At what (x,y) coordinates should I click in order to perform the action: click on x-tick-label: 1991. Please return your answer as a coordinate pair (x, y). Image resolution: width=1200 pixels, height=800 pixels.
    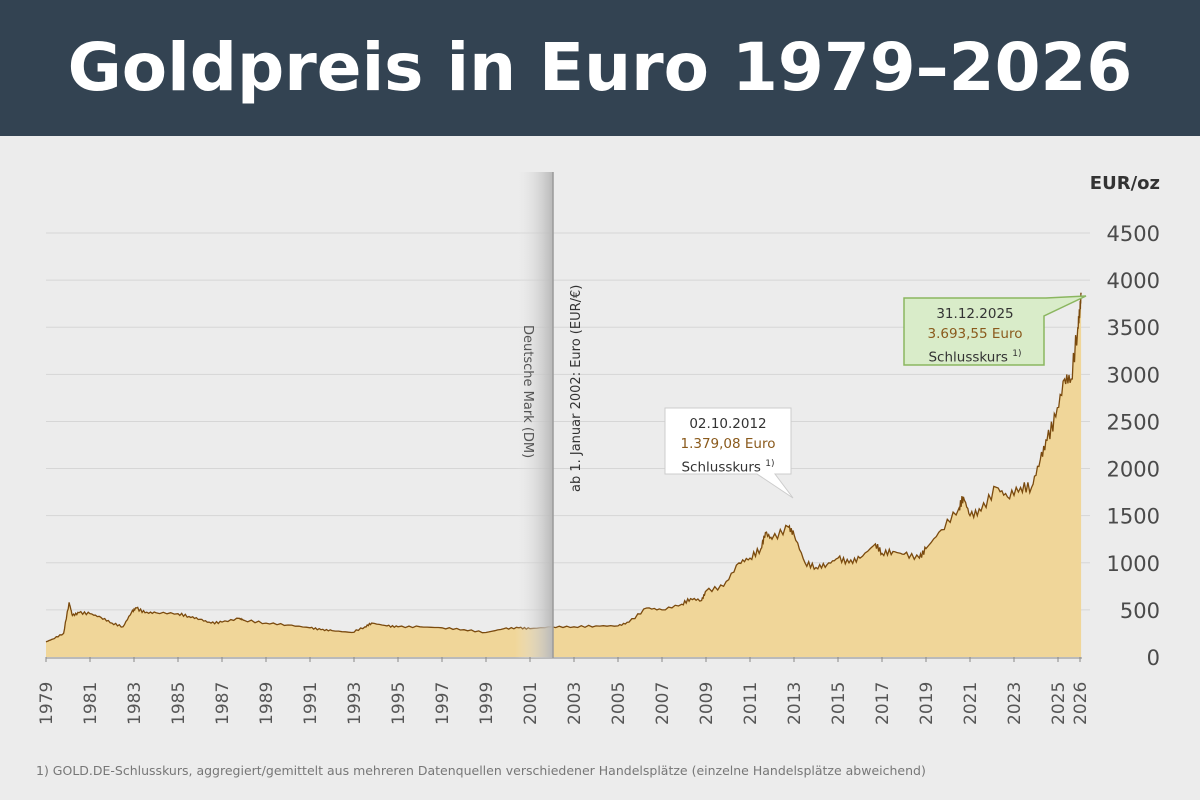
    Looking at the image, I should click on (311, 703).